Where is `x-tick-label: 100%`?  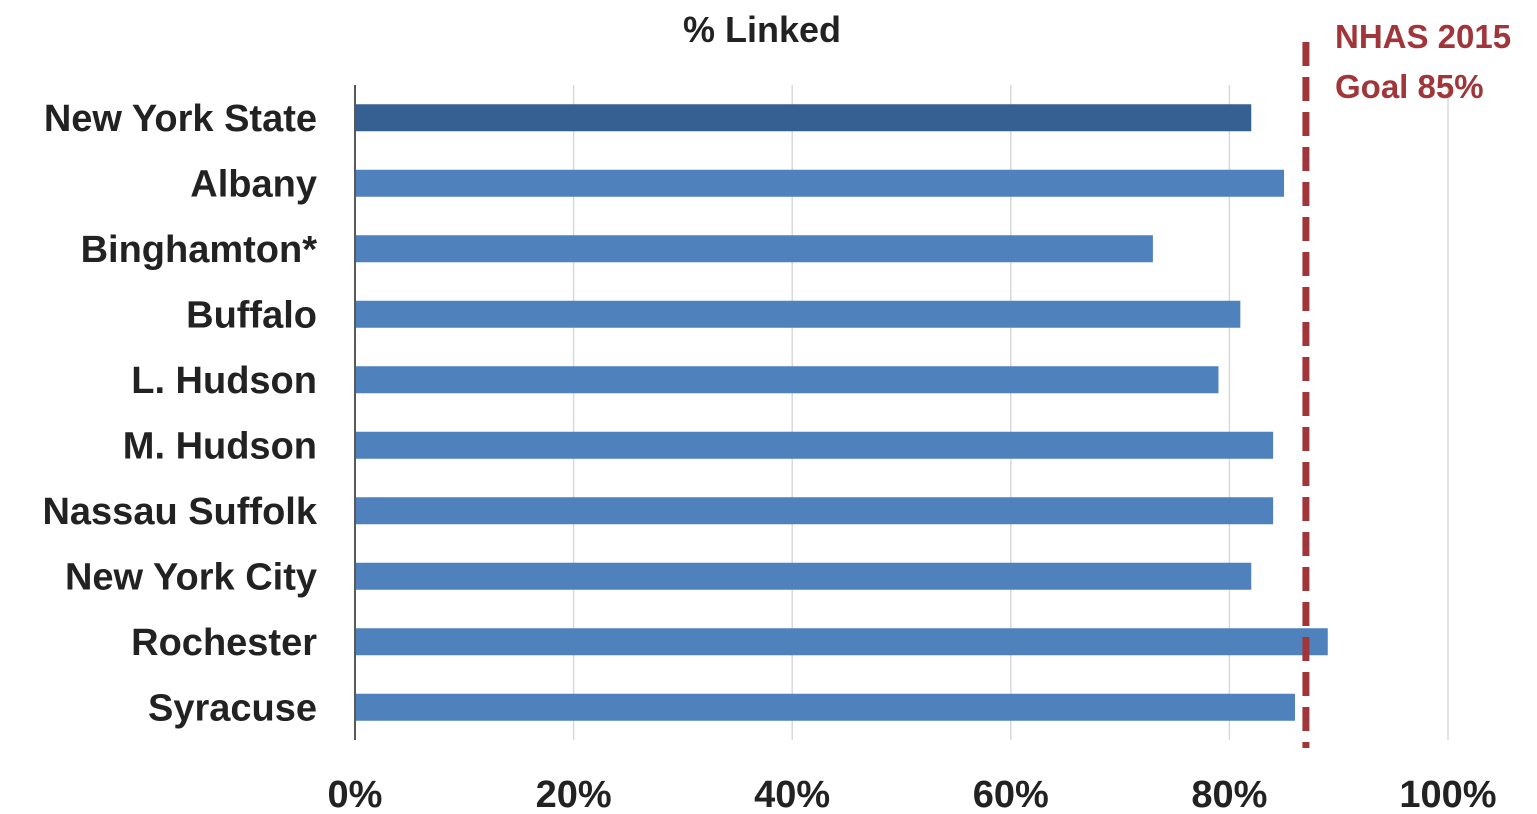 x-tick-label: 100% is located at coordinates (1447, 794).